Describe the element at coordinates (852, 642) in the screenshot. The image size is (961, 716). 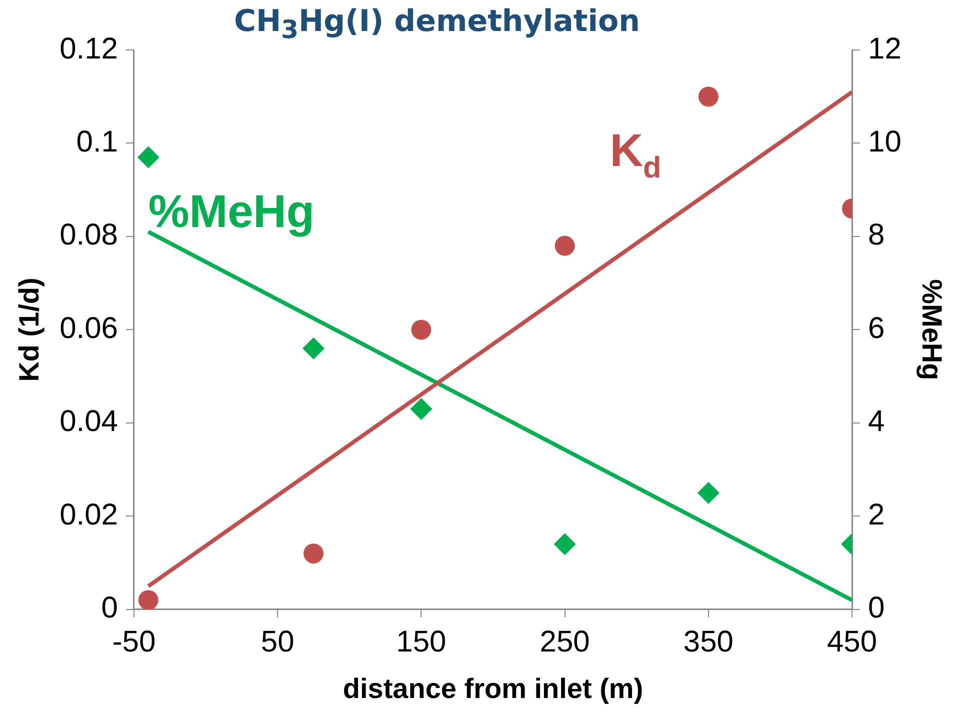
I see `x-tick-label: 450` at that location.